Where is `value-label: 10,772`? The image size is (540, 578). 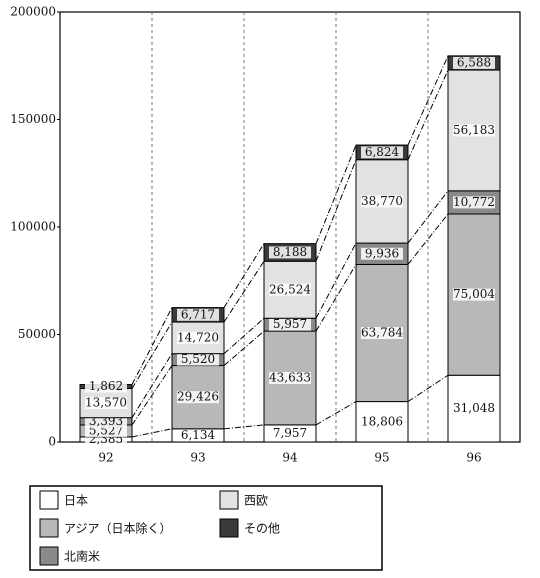 value-label: 10,772 is located at coordinates (474, 202).